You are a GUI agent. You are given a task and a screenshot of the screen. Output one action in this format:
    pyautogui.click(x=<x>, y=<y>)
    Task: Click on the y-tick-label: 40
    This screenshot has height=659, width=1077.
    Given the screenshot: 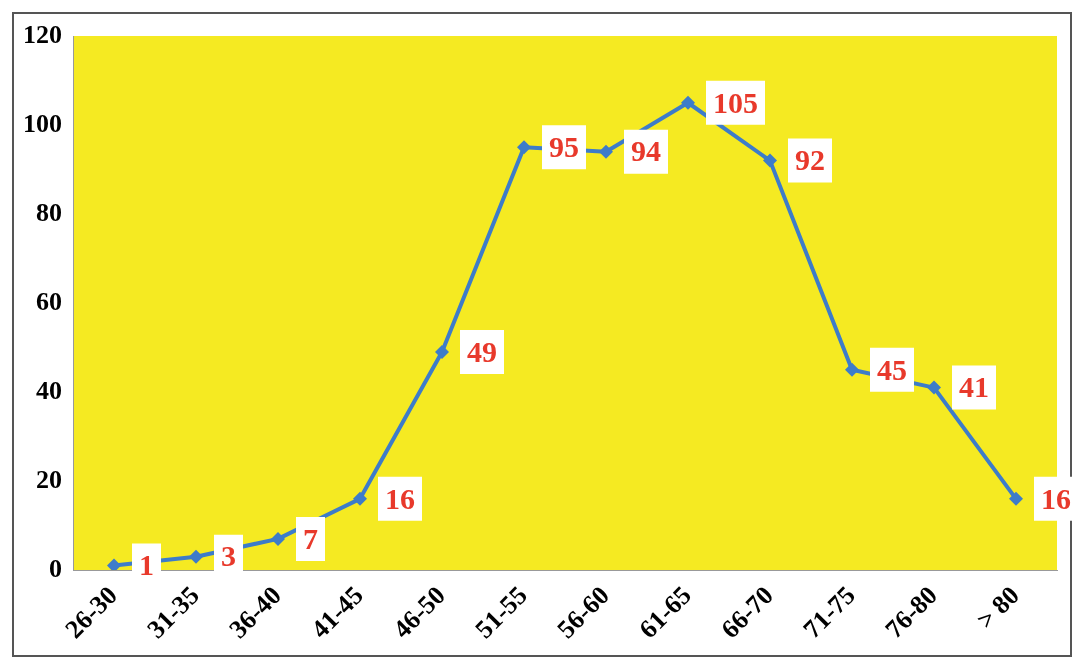 What is the action you would take?
    pyautogui.click(x=49, y=390)
    